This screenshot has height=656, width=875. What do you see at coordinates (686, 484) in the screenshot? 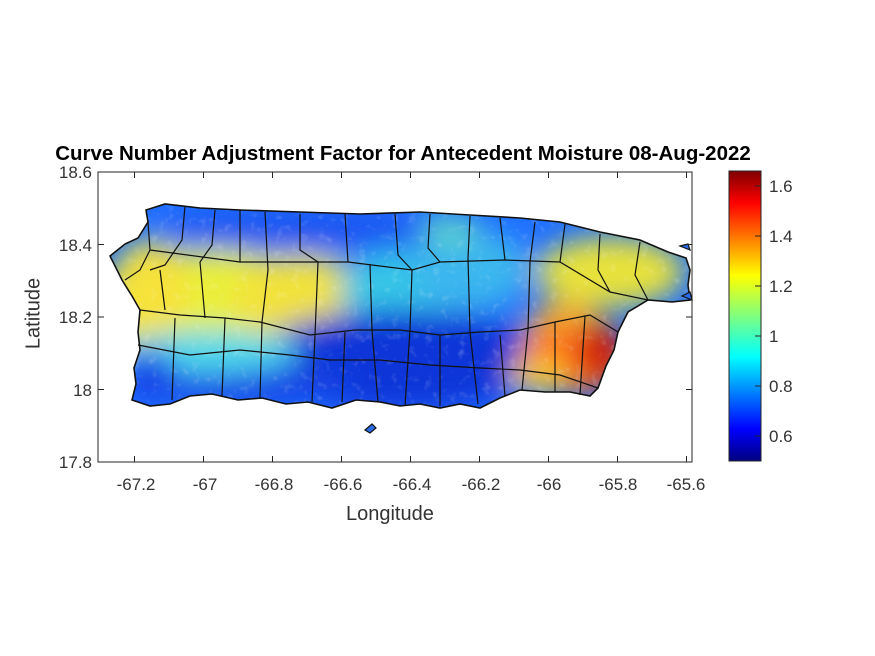
I see `x-tick-label: -65.6` at bounding box center [686, 484].